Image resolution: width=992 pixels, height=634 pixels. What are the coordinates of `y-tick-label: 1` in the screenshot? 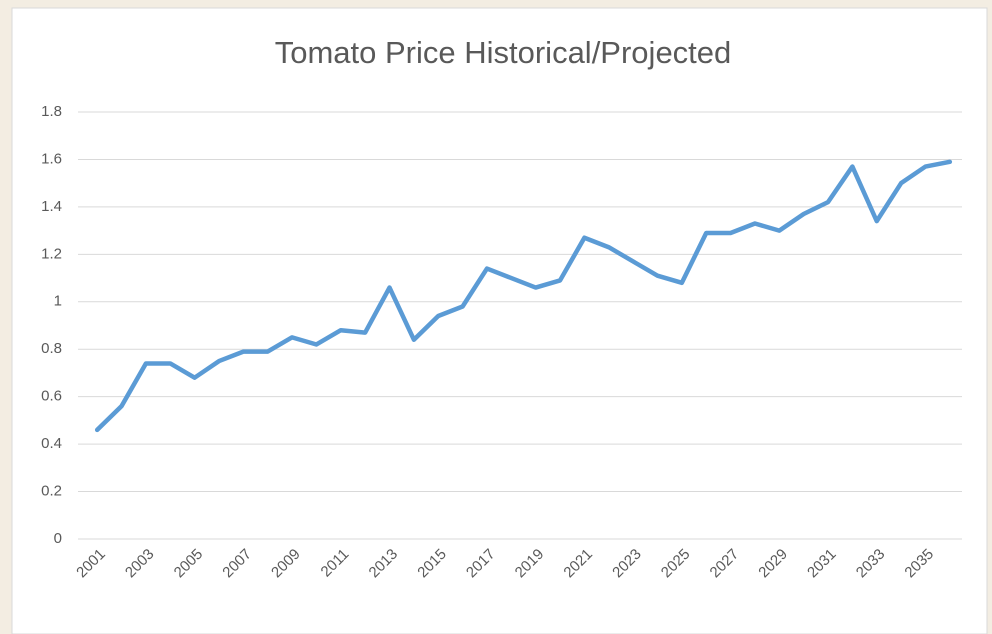 It's located at (58, 301).